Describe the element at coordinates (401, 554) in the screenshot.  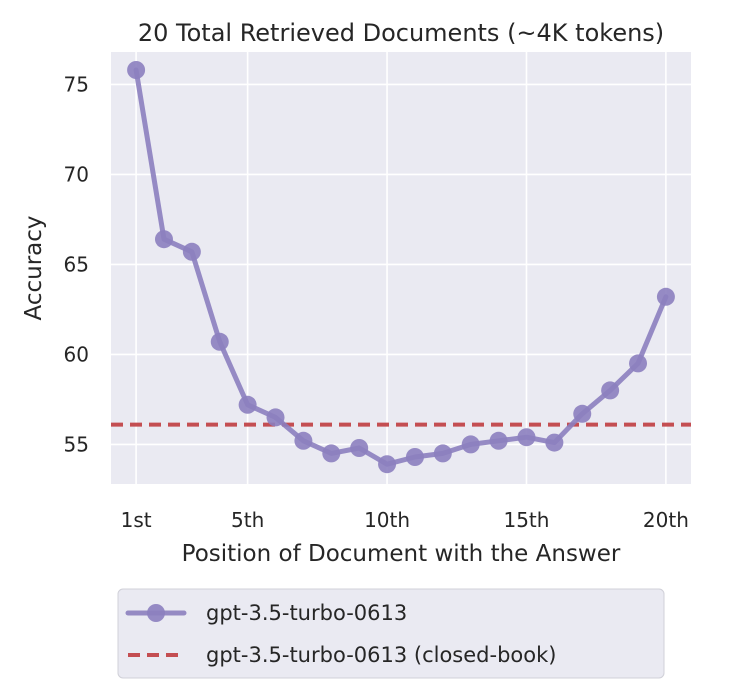
I see `x-axis-label: Position of Document with the Answer` at that location.